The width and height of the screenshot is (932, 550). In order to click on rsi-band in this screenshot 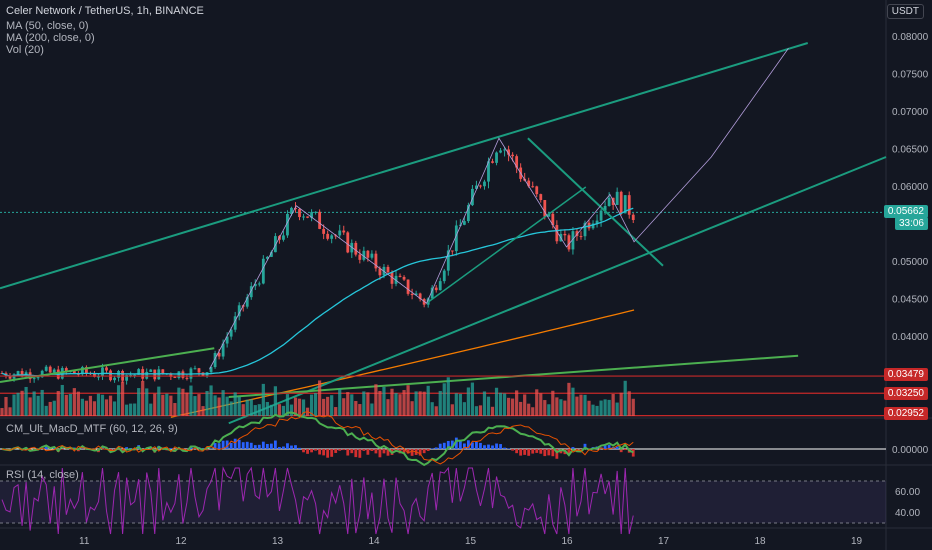, I will do `click(443, 502)`.